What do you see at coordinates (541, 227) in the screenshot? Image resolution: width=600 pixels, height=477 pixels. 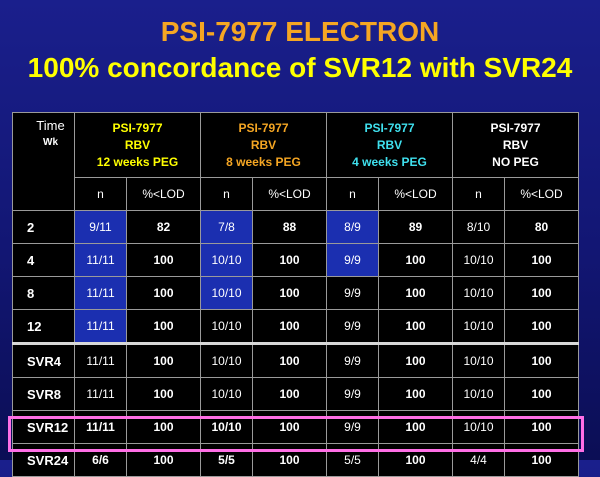 I see `cell-pct: 80` at bounding box center [541, 227].